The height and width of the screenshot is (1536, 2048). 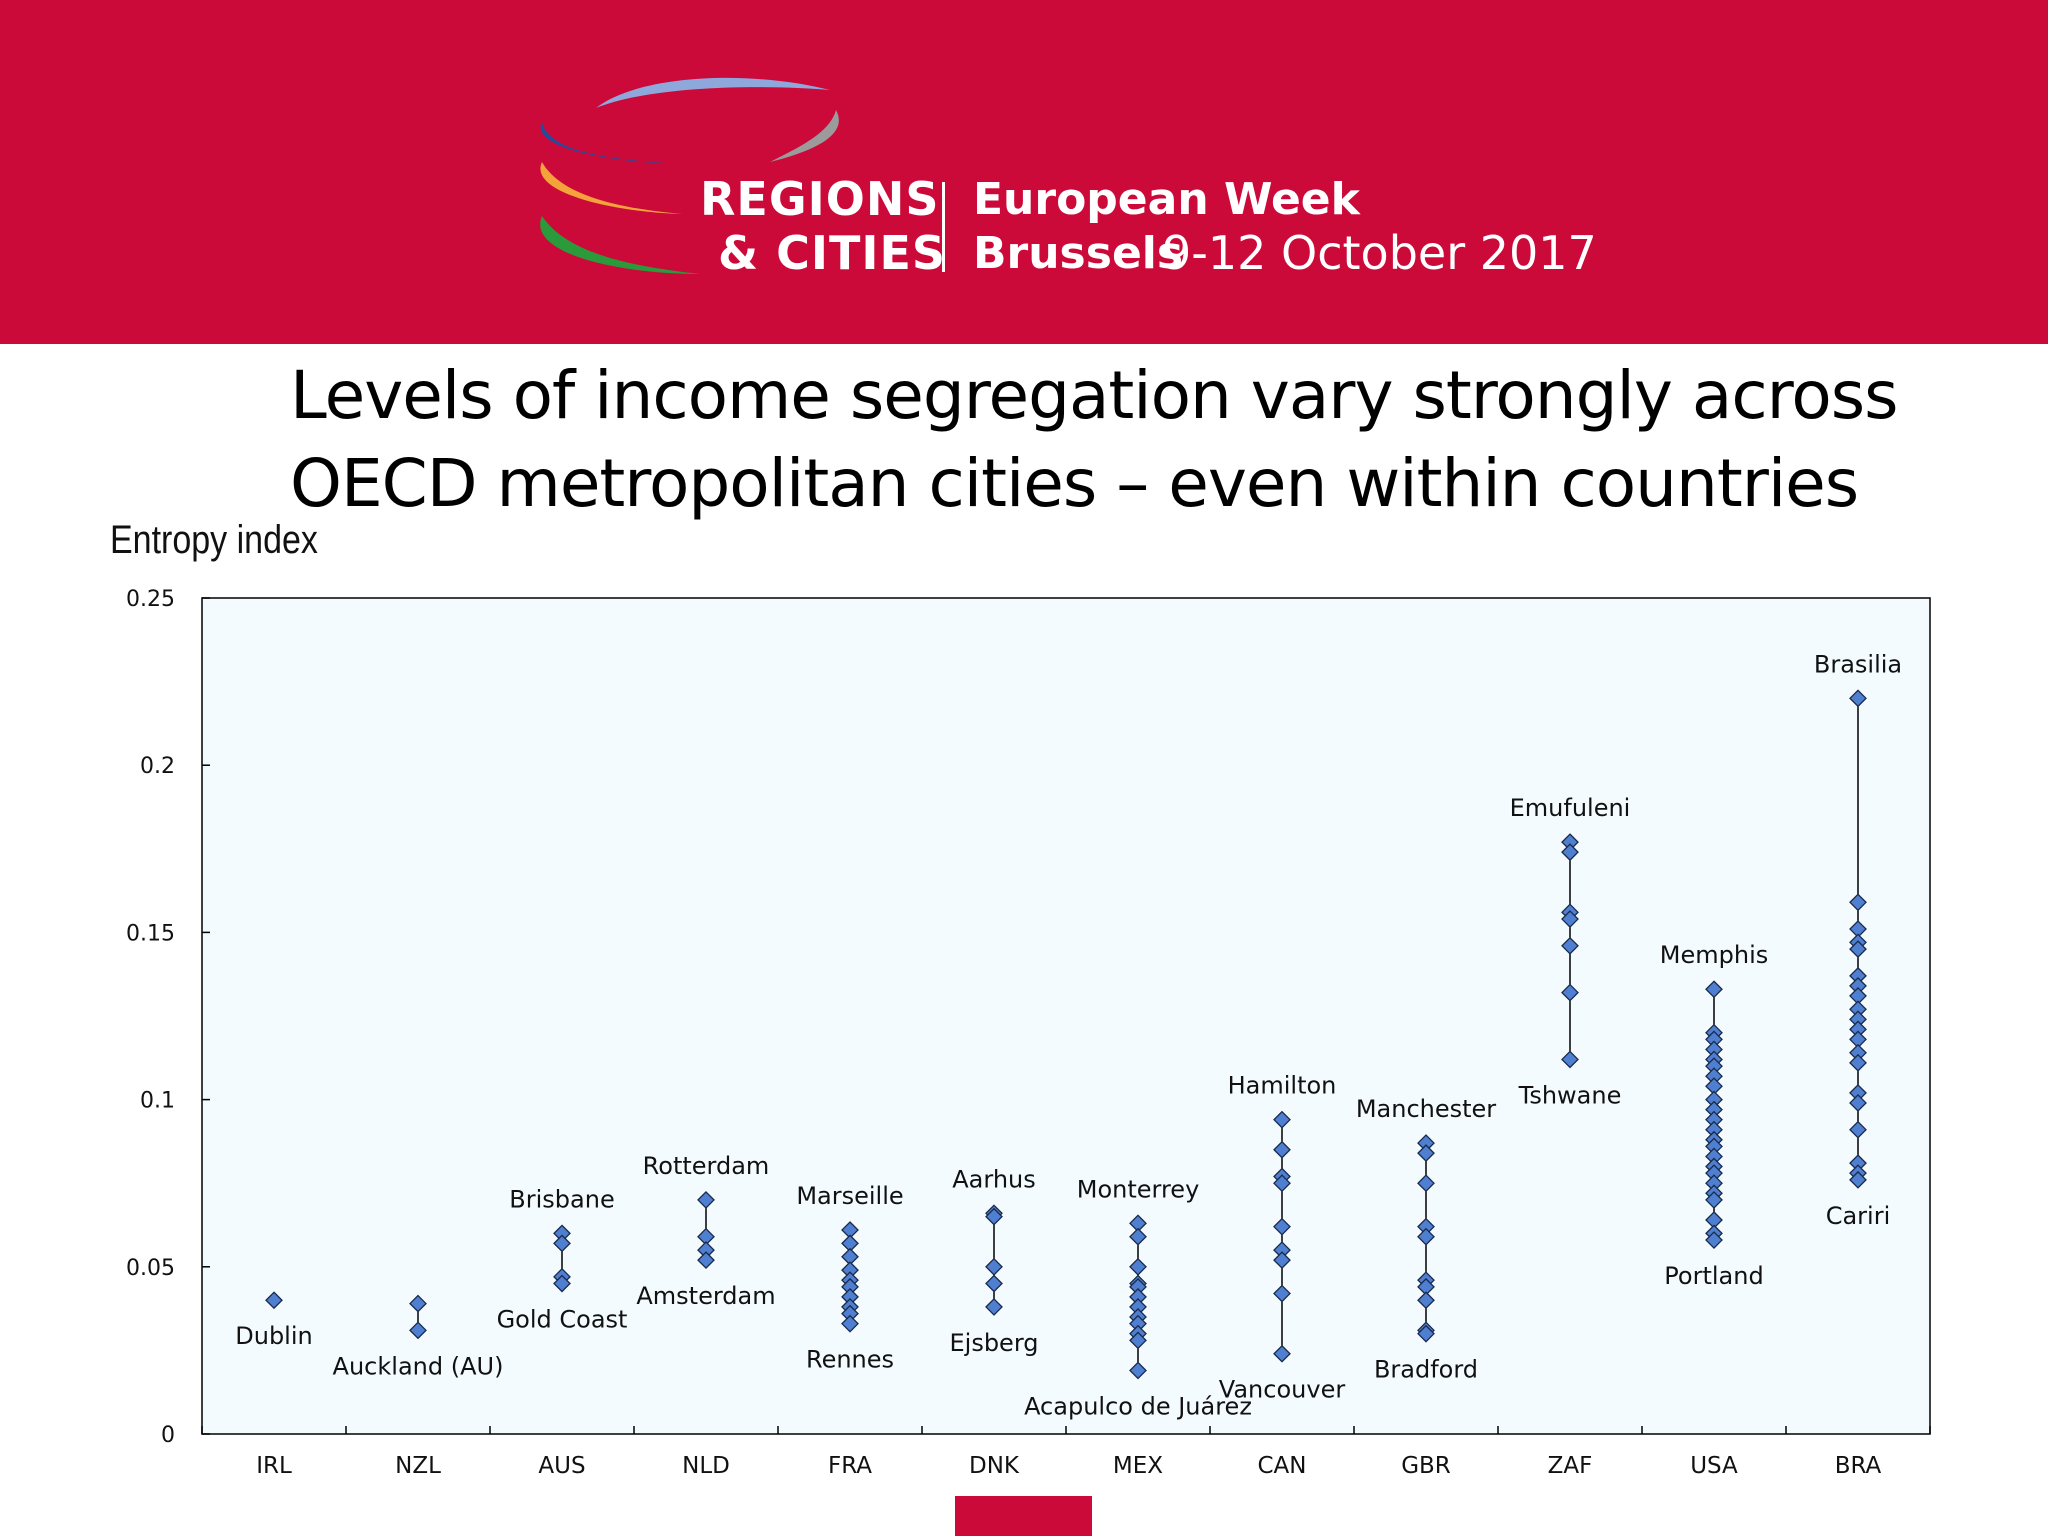 What do you see at coordinates (1282, 1390) in the screenshot?
I see `city-label: Vancouver` at bounding box center [1282, 1390].